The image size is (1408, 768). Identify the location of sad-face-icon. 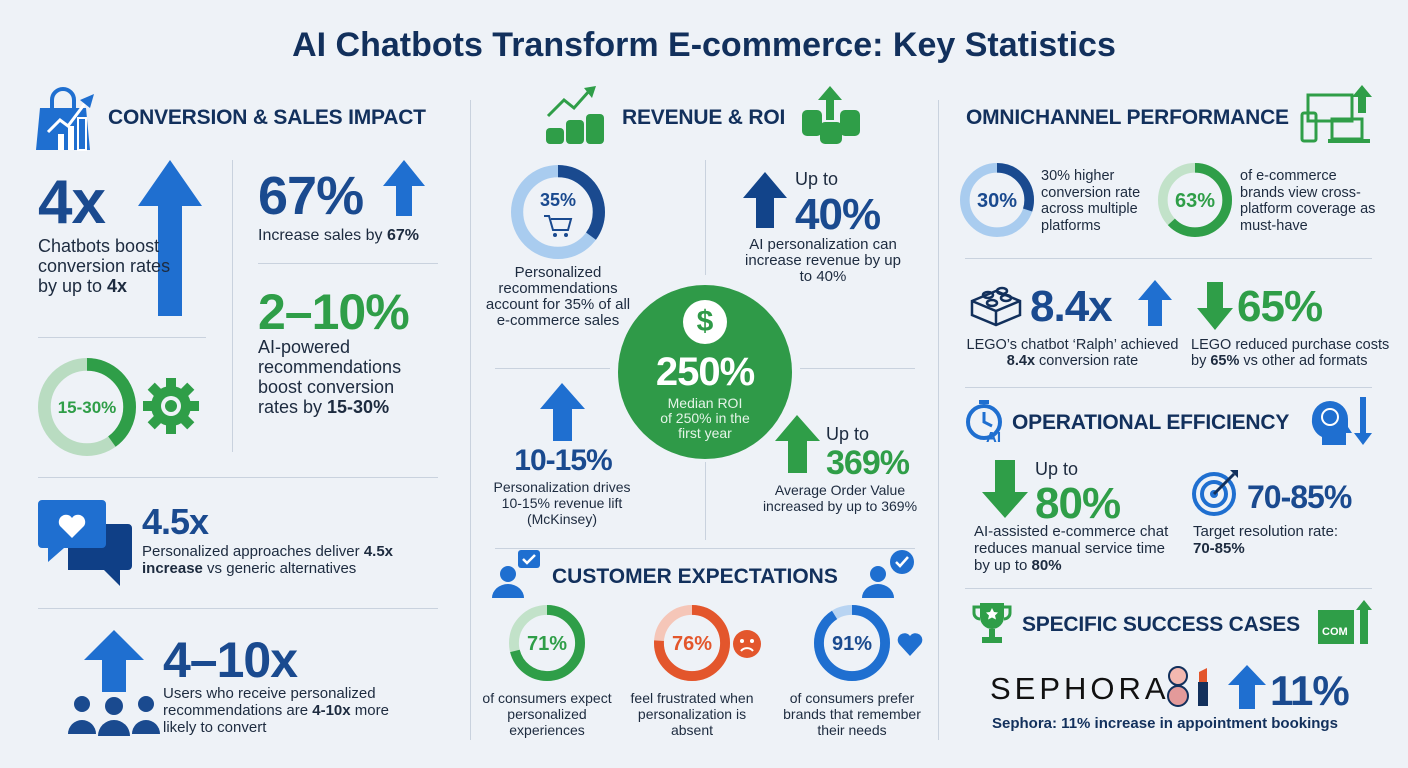
(747, 644).